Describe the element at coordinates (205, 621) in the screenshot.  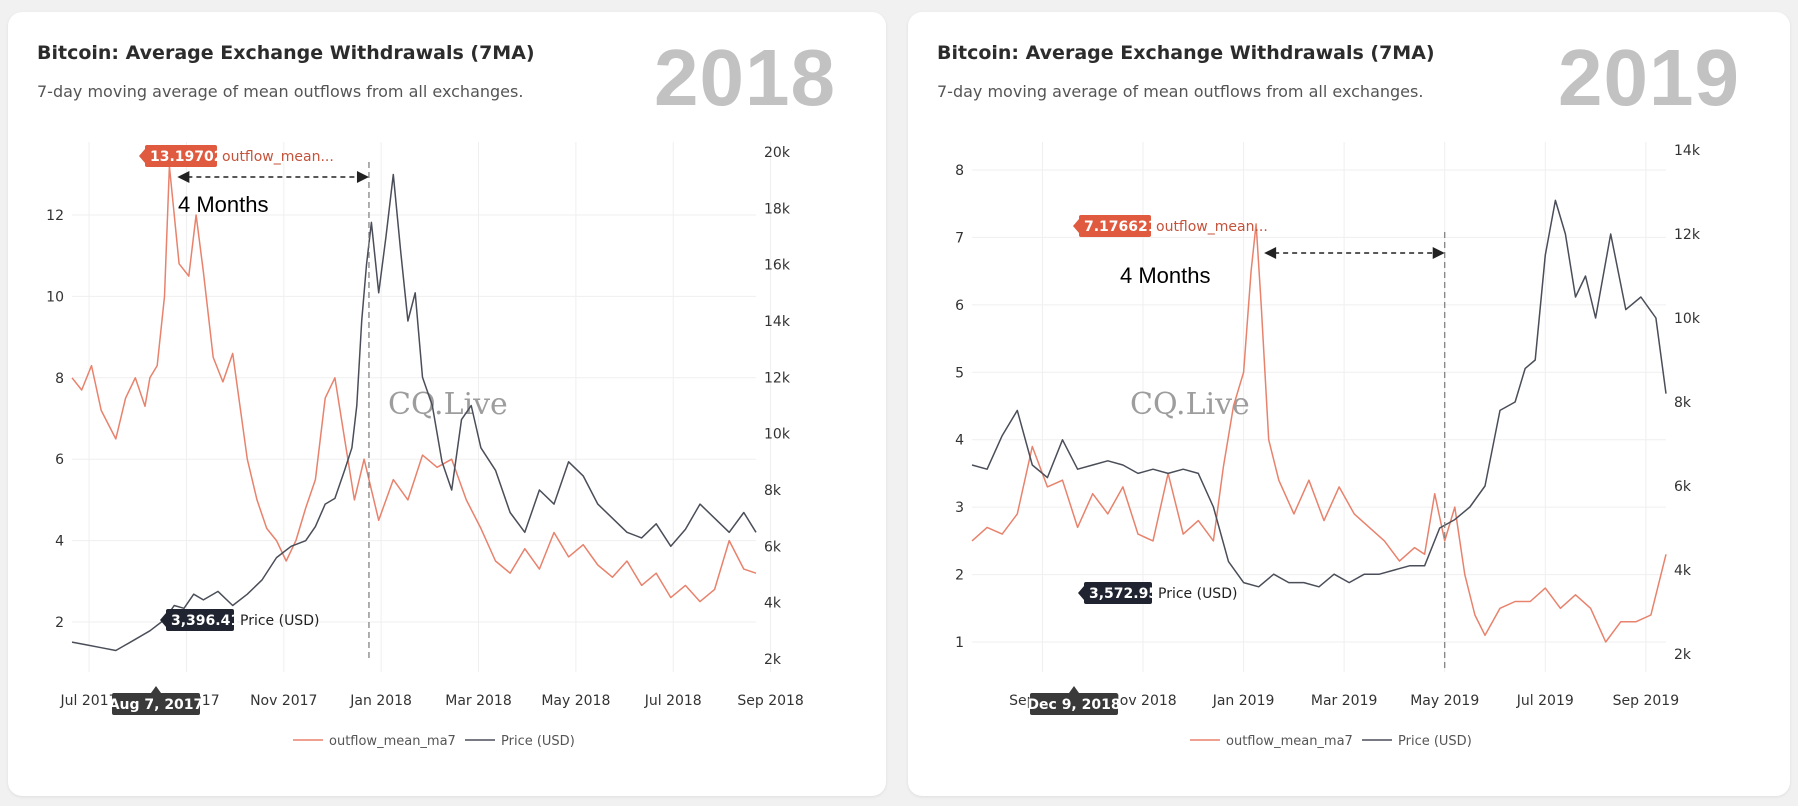
I see `price-value-text: 3,396.41` at that location.